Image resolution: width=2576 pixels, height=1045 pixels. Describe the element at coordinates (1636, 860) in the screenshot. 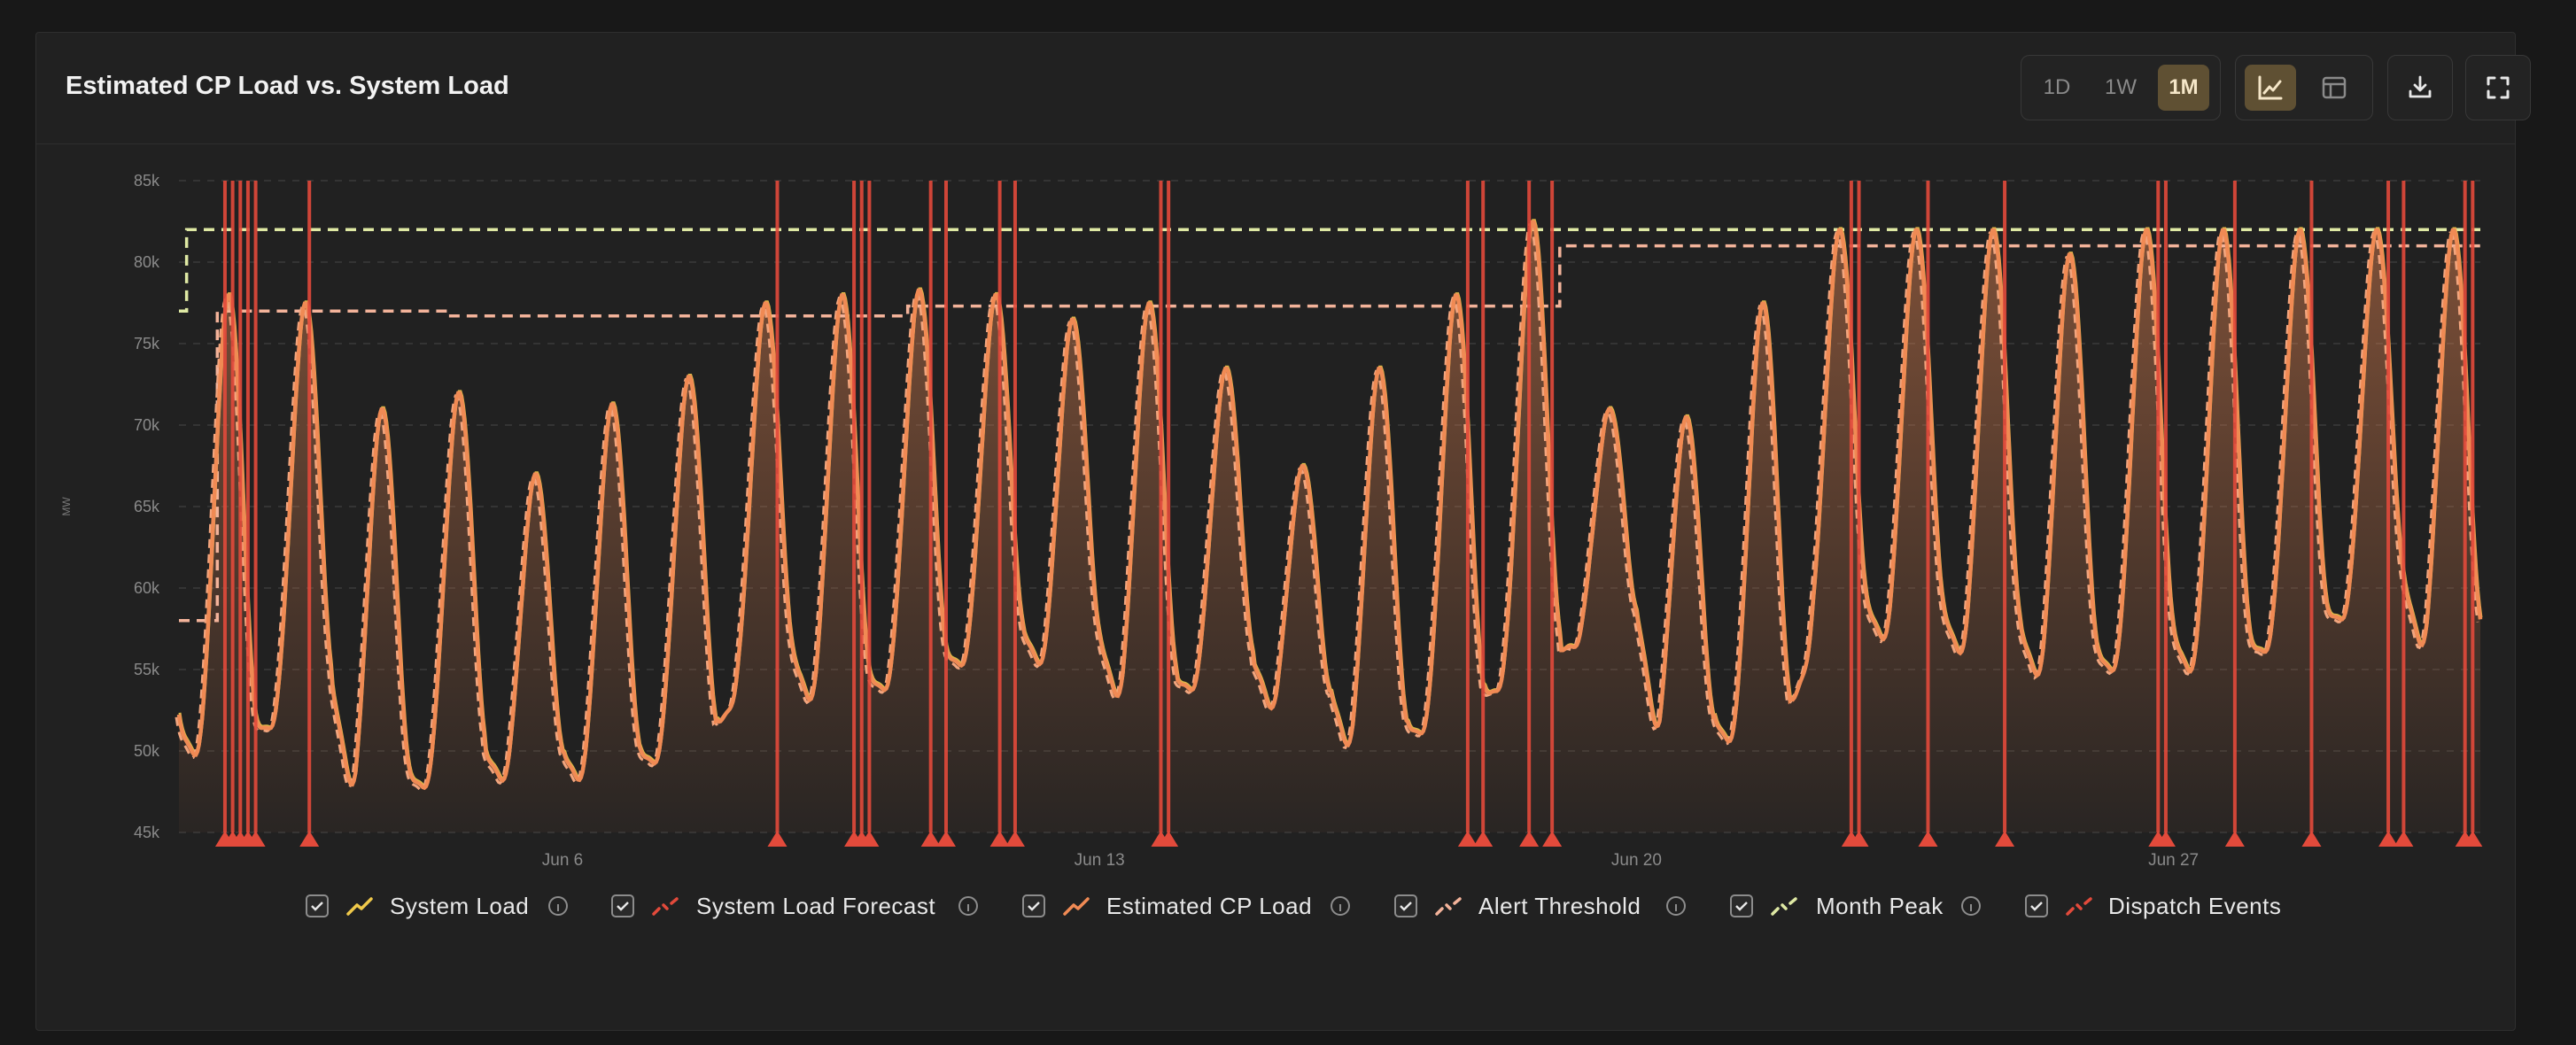

I see `x-tick-label: Jun 20` at that location.